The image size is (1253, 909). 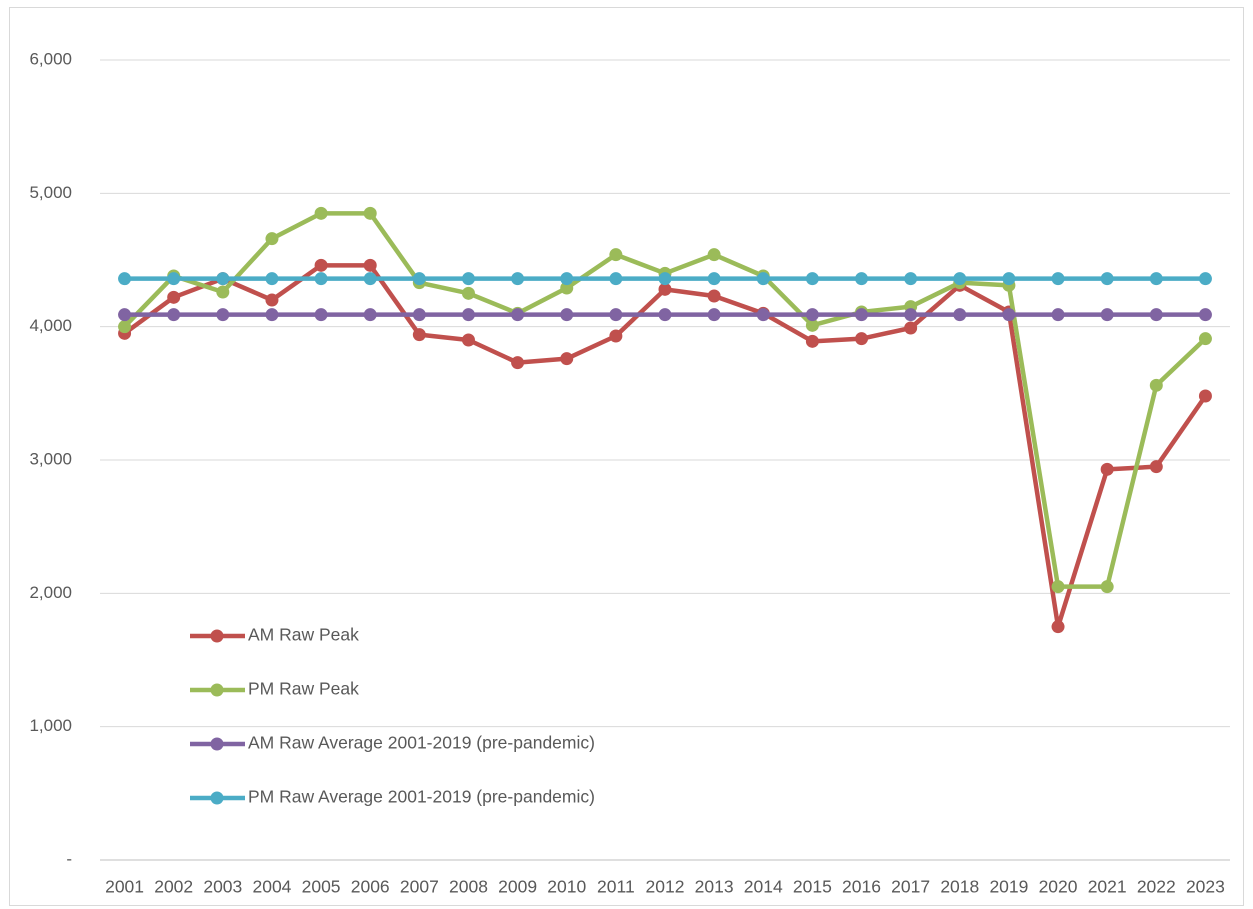 I want to click on x-tick-label: 2012, so click(x=665, y=887).